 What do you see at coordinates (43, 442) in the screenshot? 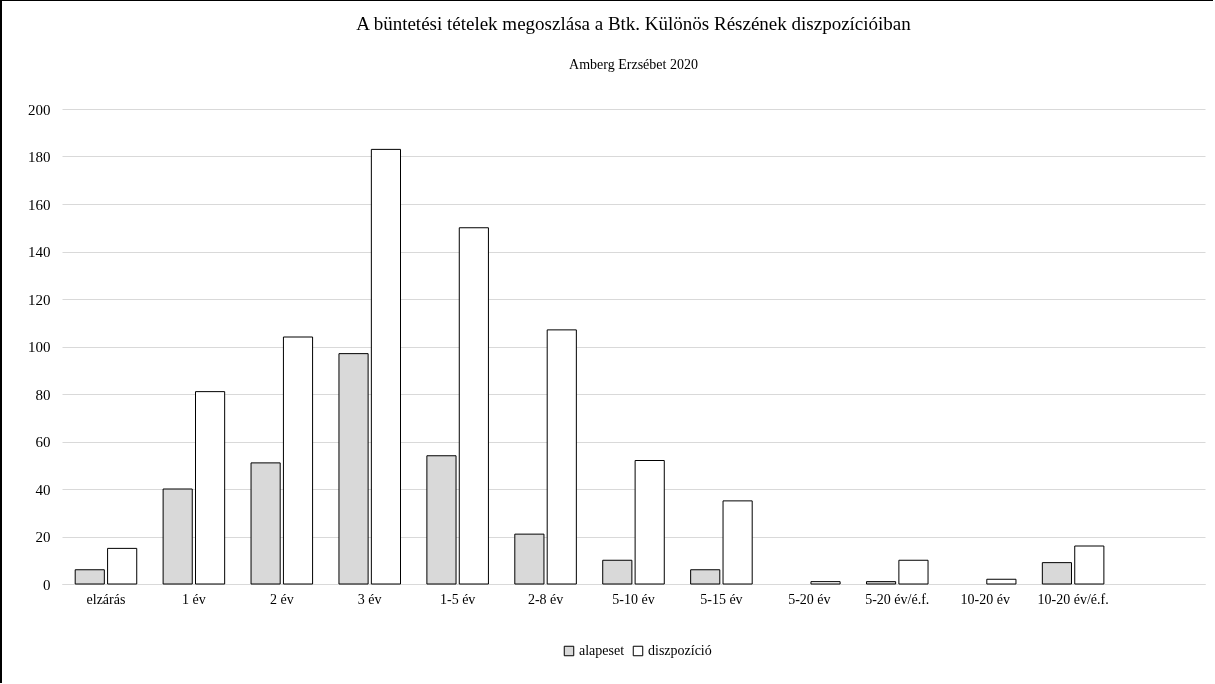
I see `y-tick-label: 60` at bounding box center [43, 442].